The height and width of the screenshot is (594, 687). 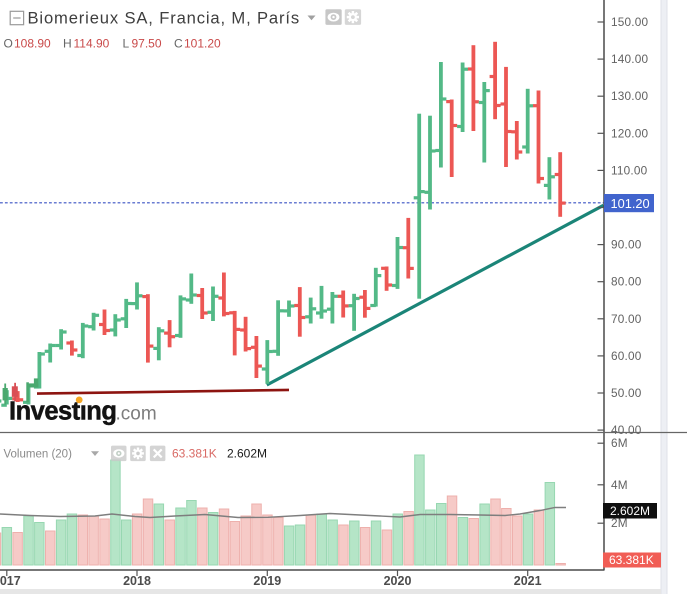 What do you see at coordinates (630, 133) in the screenshot?
I see `svg-text: 120.00` at bounding box center [630, 133].